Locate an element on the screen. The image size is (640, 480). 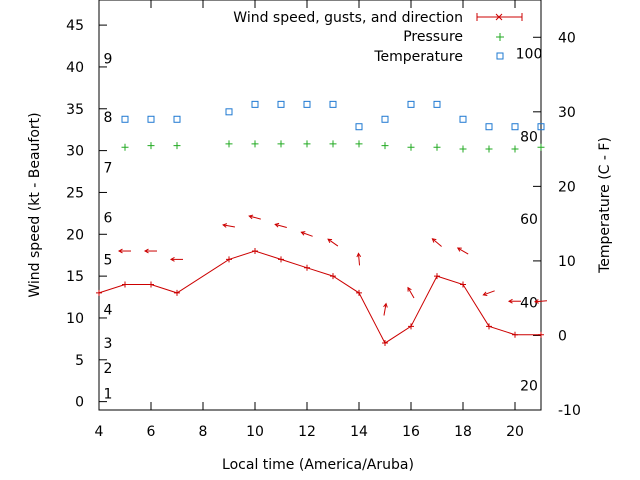
x-tick-label: 18 is located at coordinates (463, 432).